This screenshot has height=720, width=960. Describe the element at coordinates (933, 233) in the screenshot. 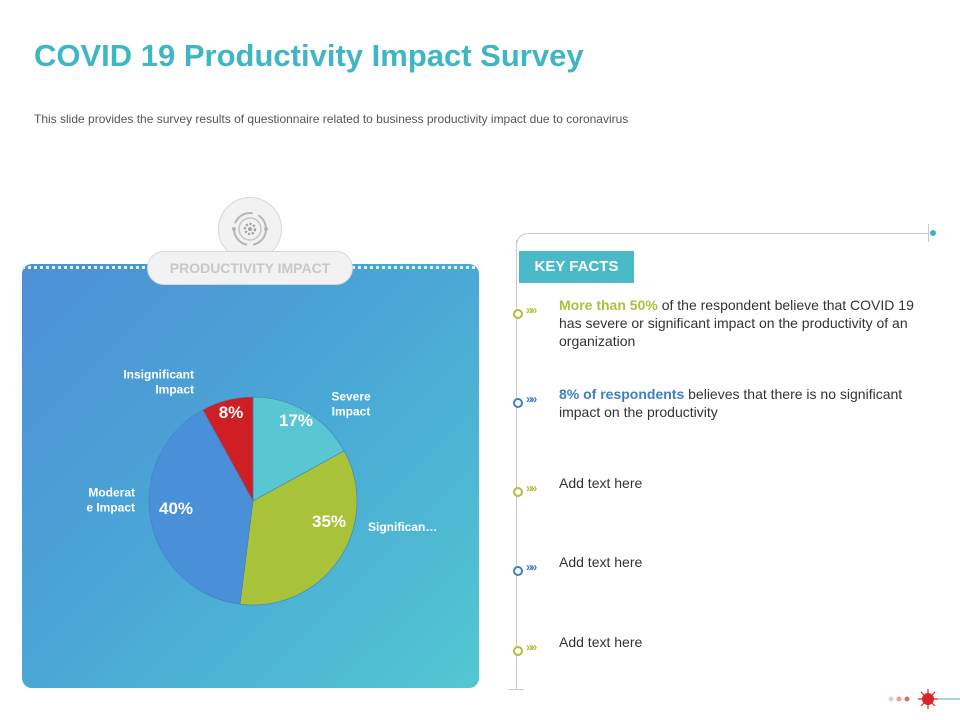

I see `key-facts-frame-dot` at that location.